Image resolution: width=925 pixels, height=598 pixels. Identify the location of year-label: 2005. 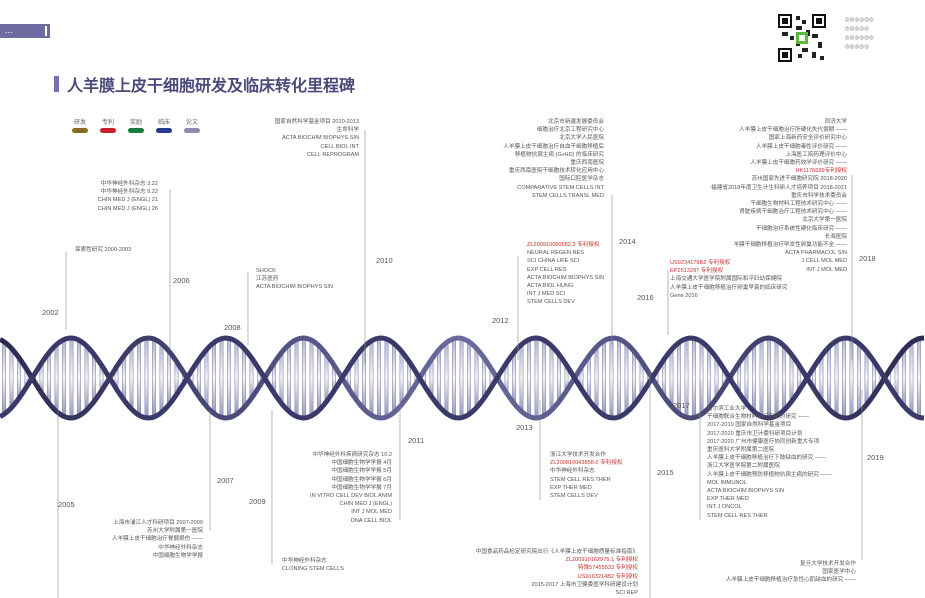
(66, 504).